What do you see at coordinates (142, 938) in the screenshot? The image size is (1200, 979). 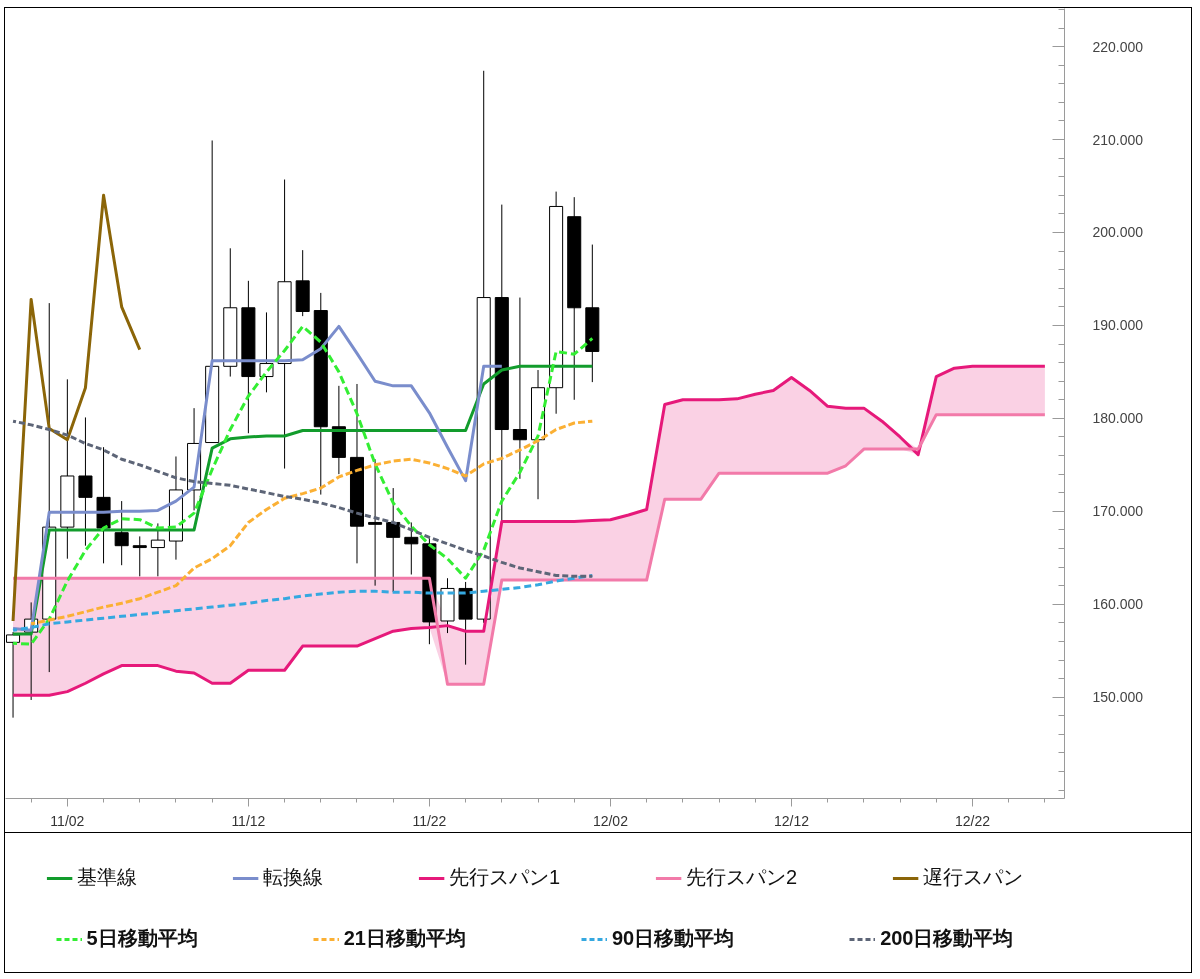 I see `legend-label: 5日移動平均` at bounding box center [142, 938].